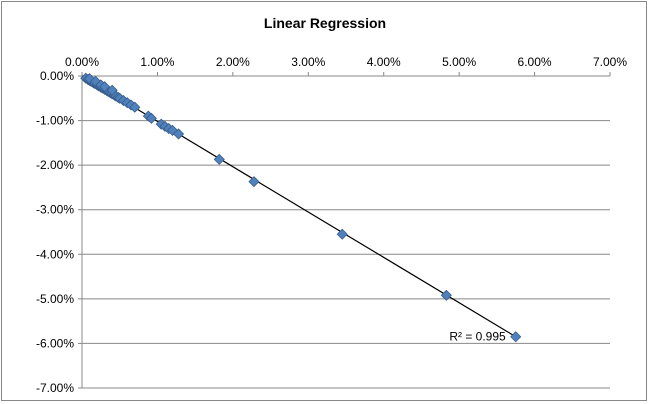  Describe the element at coordinates (157, 62) in the screenshot. I see `x-tick-label: 1.00%` at that location.